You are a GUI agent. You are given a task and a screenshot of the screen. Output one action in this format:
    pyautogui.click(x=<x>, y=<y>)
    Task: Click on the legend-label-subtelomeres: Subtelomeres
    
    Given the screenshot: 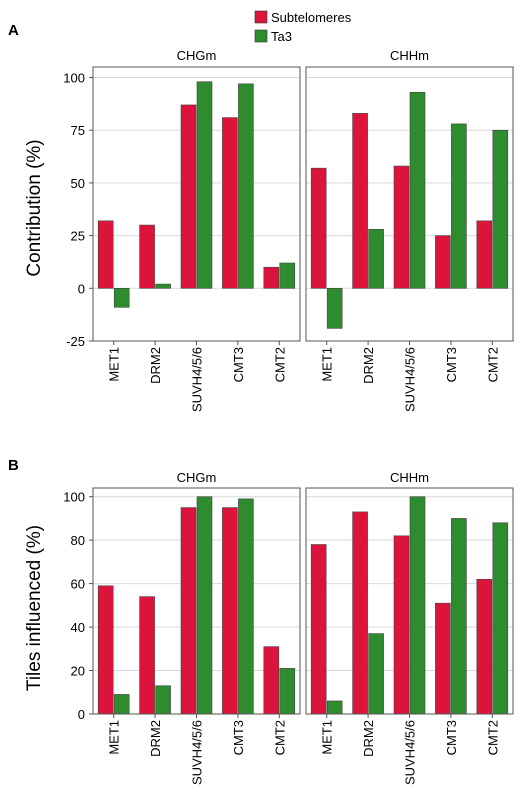 What is the action you would take?
    pyautogui.click(x=311, y=17)
    